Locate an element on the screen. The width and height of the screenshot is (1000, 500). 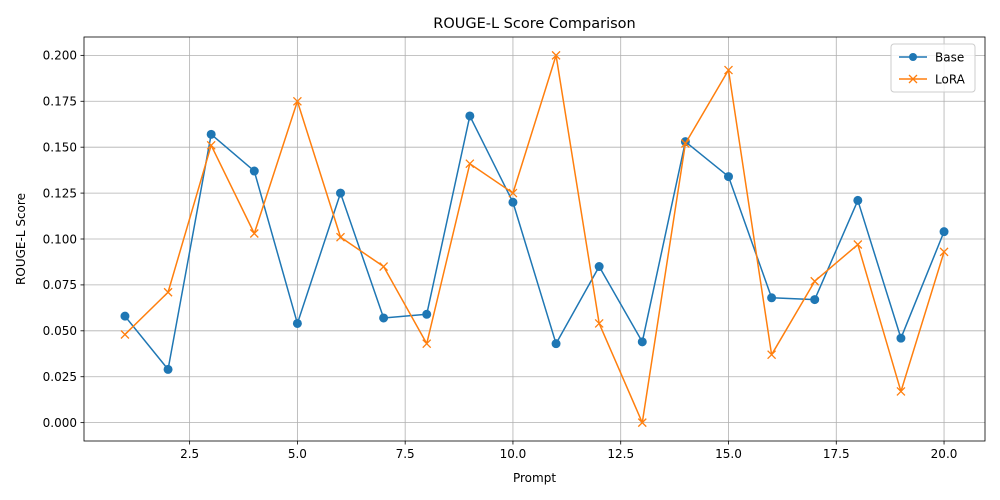
y-tick-label: 0.025 is located at coordinates (60, 377).